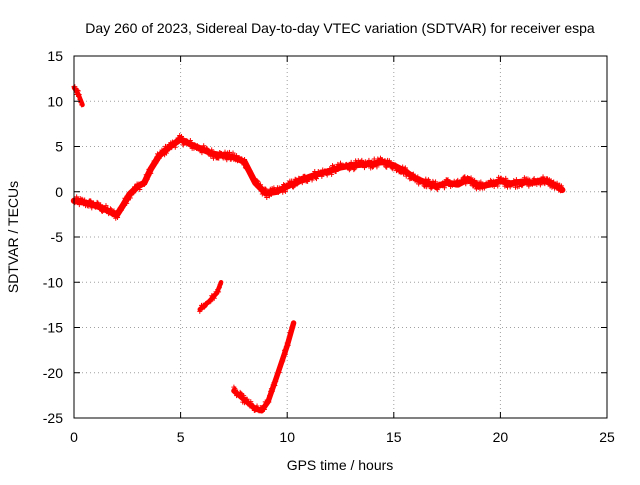 This screenshot has height=485, width=640. Describe the element at coordinates (59, 192) in the screenshot. I see `y-tick-label: 0` at that location.